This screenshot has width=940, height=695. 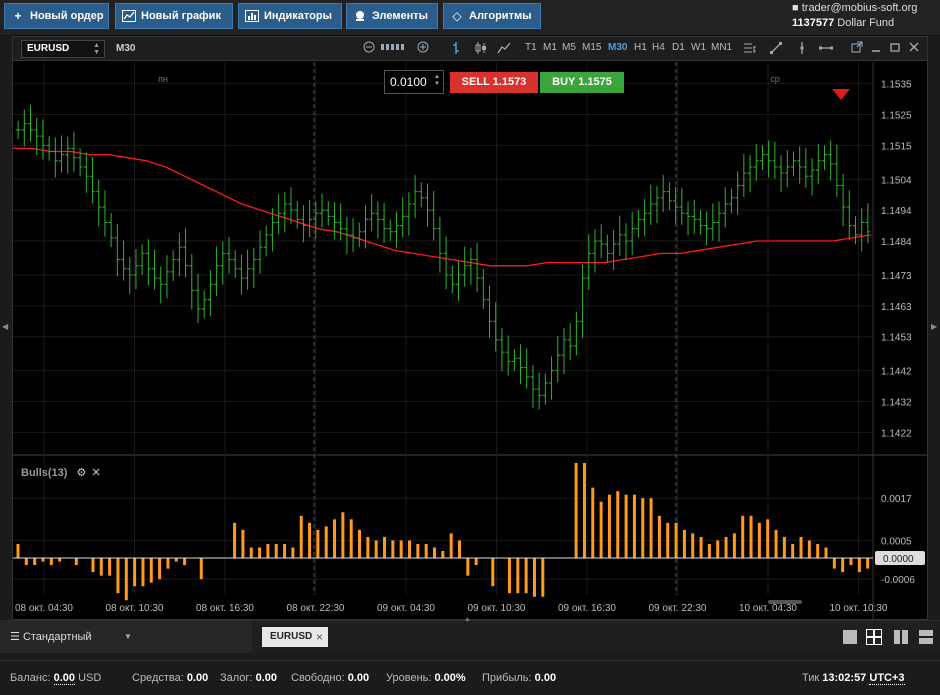 What do you see at coordinates (409, 678) in the screenshot?
I see `level-label: Уровень:` at bounding box center [409, 678].